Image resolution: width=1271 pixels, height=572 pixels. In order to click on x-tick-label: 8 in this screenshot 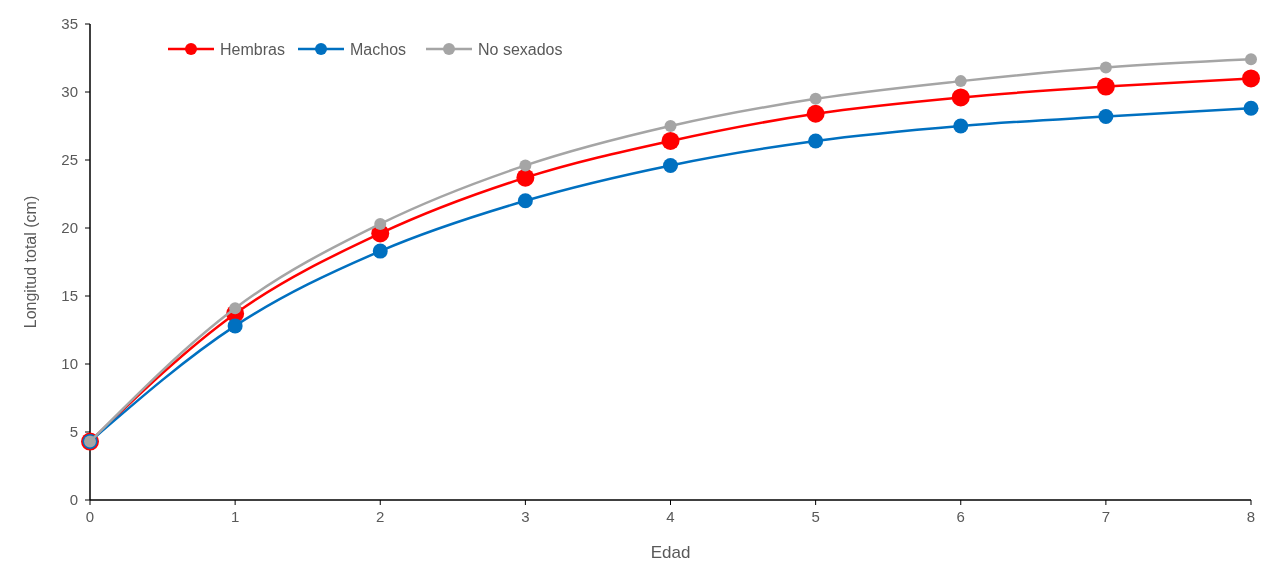, I will do `click(1251, 516)`.